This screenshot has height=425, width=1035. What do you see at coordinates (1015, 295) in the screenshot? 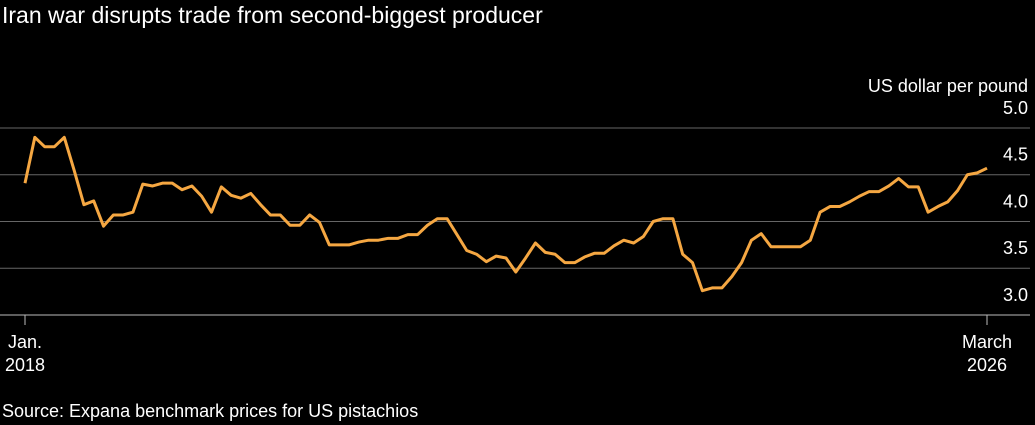
I see `y-tick-label: 3.0` at bounding box center [1015, 295].